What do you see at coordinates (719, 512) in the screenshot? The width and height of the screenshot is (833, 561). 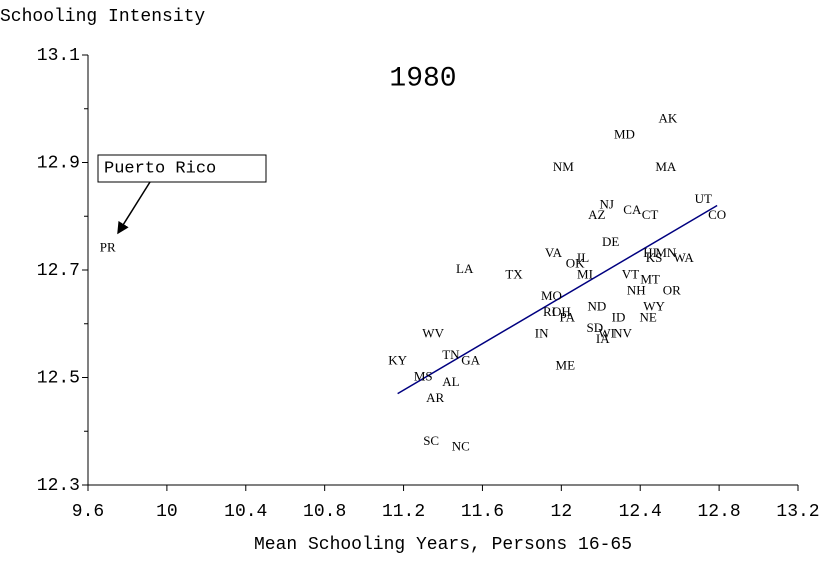 I see `x-tick-label: 12.8` at bounding box center [719, 512].